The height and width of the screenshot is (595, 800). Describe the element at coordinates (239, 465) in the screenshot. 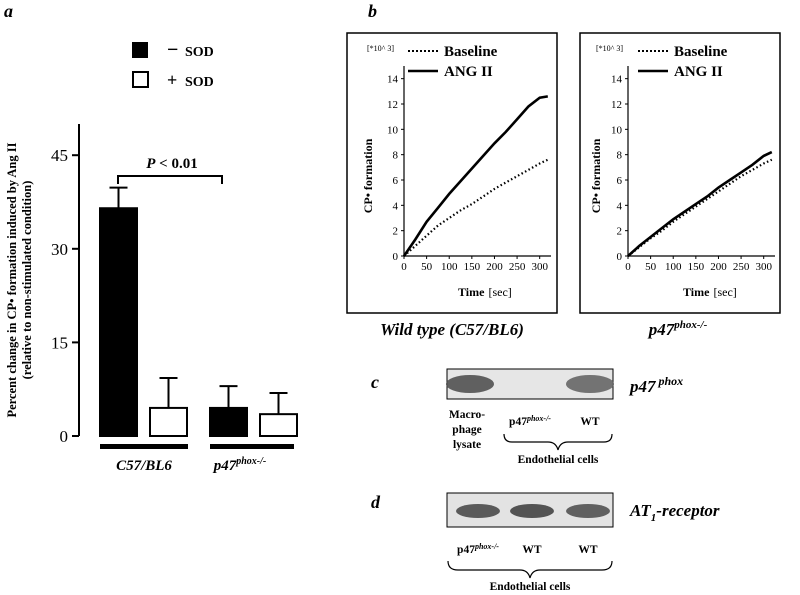

I see `category-label-p47: p47phox-/-` at that location.